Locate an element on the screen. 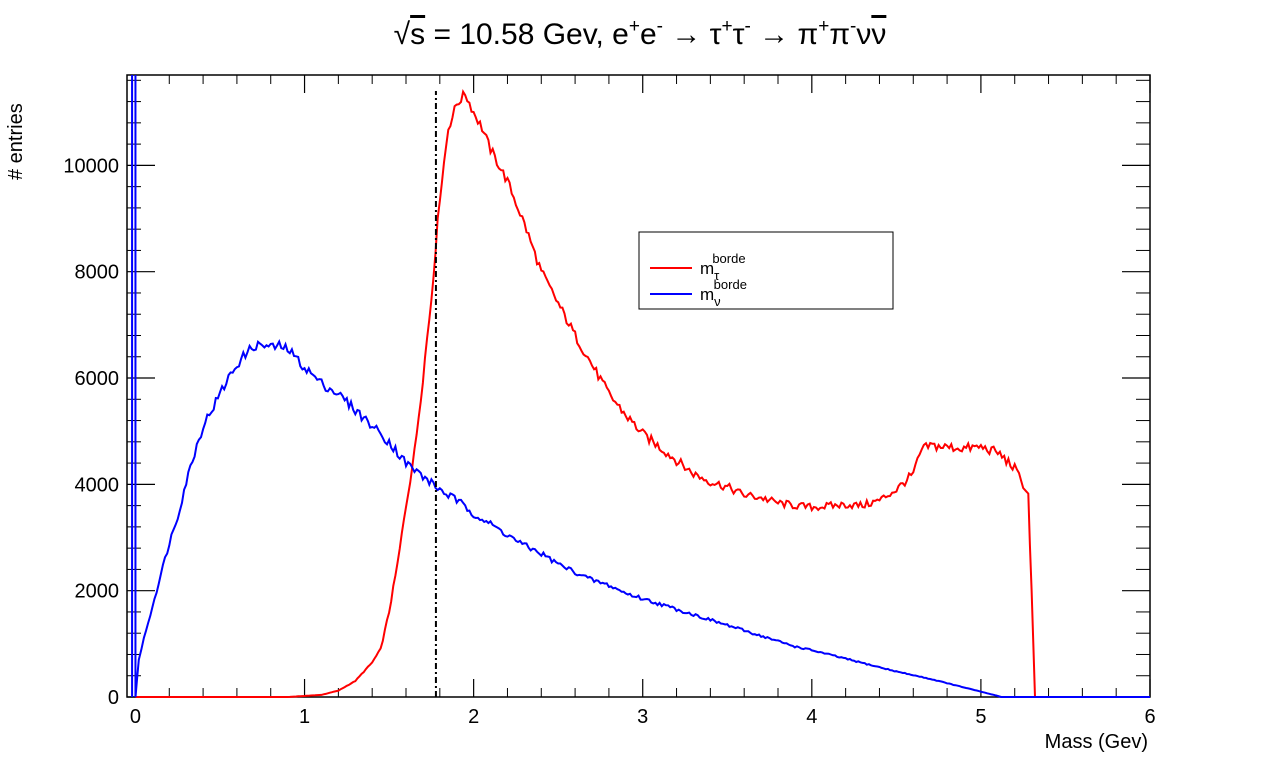 The height and width of the screenshot is (775, 1278). x-tick-label: 6 is located at coordinates (1149, 717).